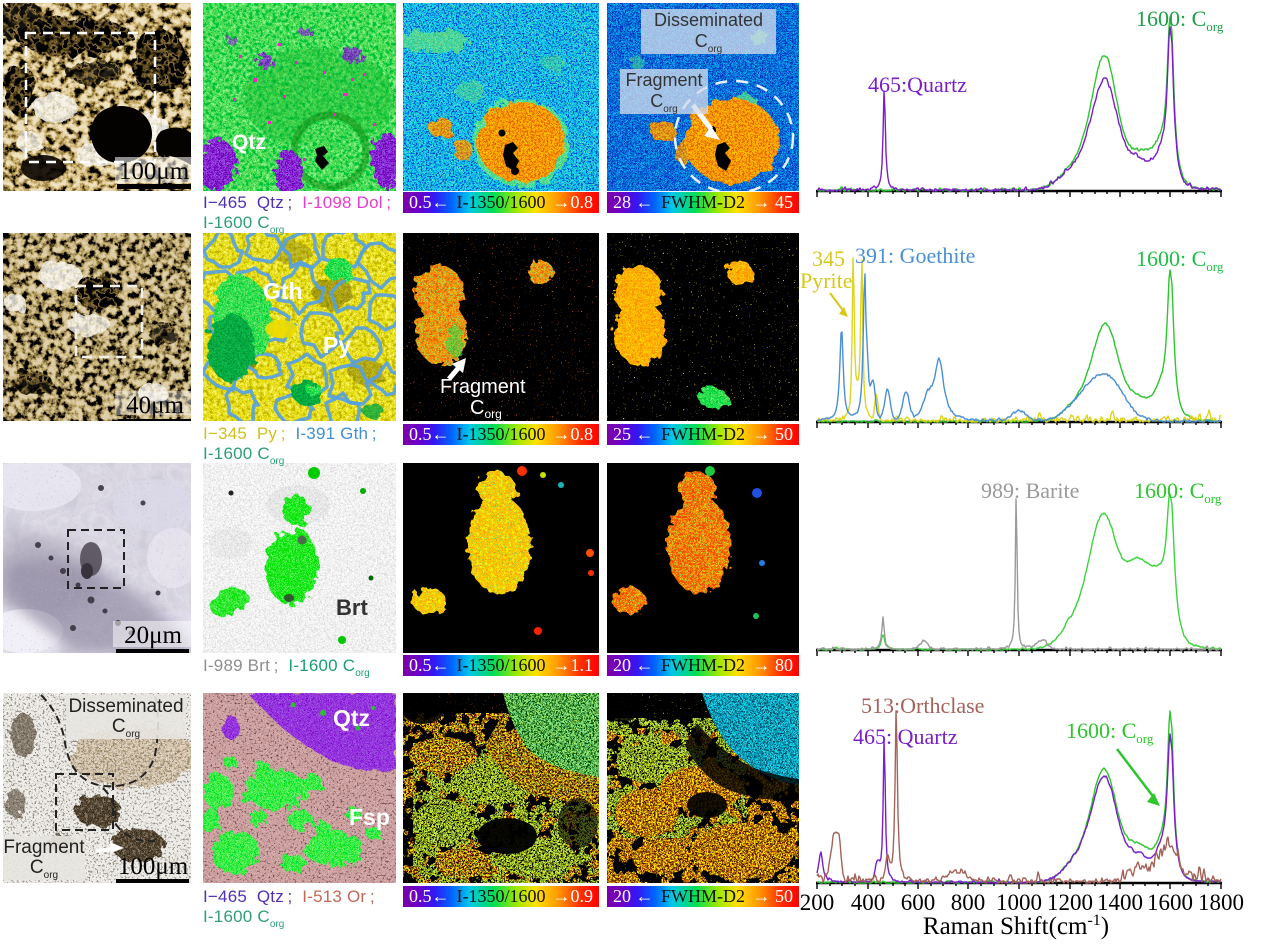 Image resolution: width=1268 pixels, height=947 pixels. What do you see at coordinates (155, 405) in the screenshot?
I see `svg-text: 40μm` at bounding box center [155, 405].